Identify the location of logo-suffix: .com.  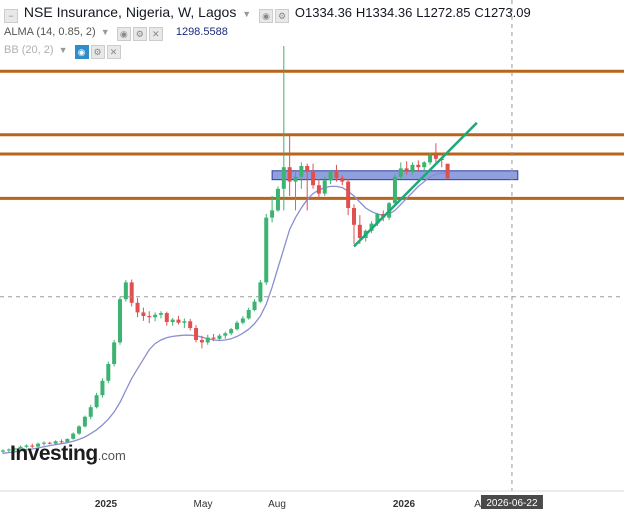
(111, 455).